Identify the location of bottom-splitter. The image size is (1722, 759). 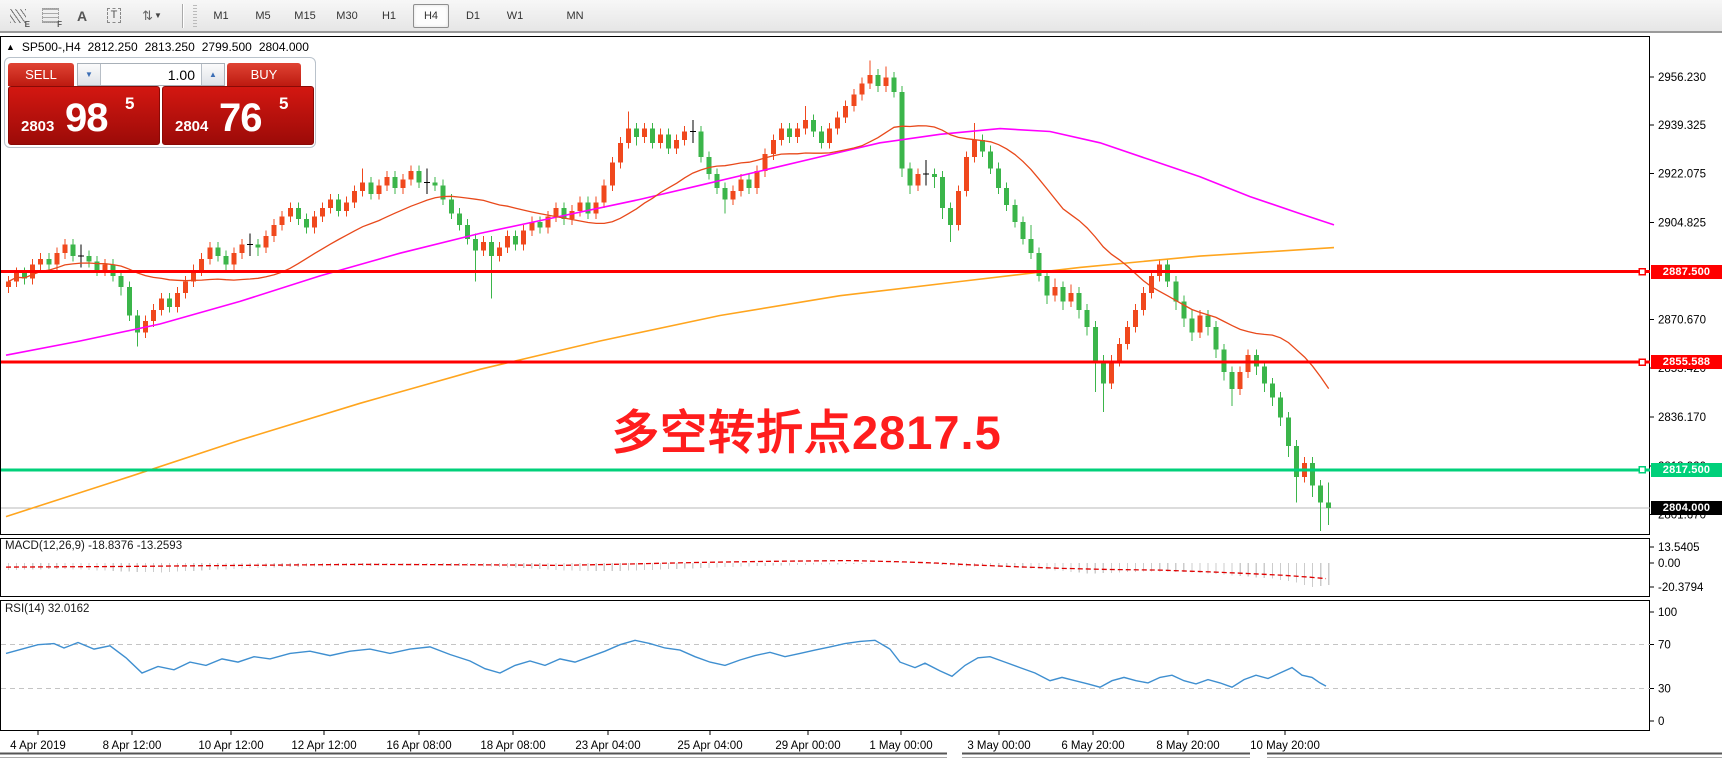
(861, 755).